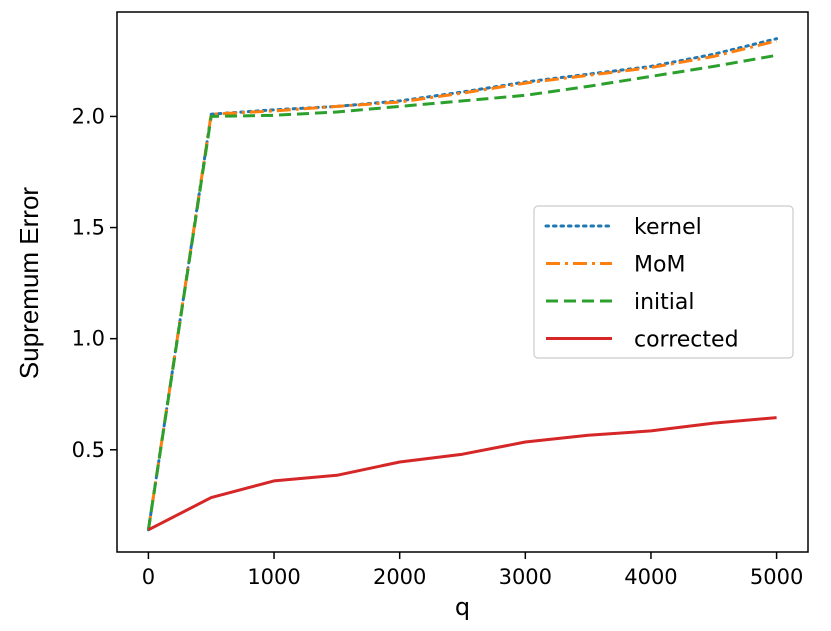 Image resolution: width=831 pixels, height=631 pixels. What do you see at coordinates (668, 227) in the screenshot?
I see `legend-label-kernel: kernel` at bounding box center [668, 227].